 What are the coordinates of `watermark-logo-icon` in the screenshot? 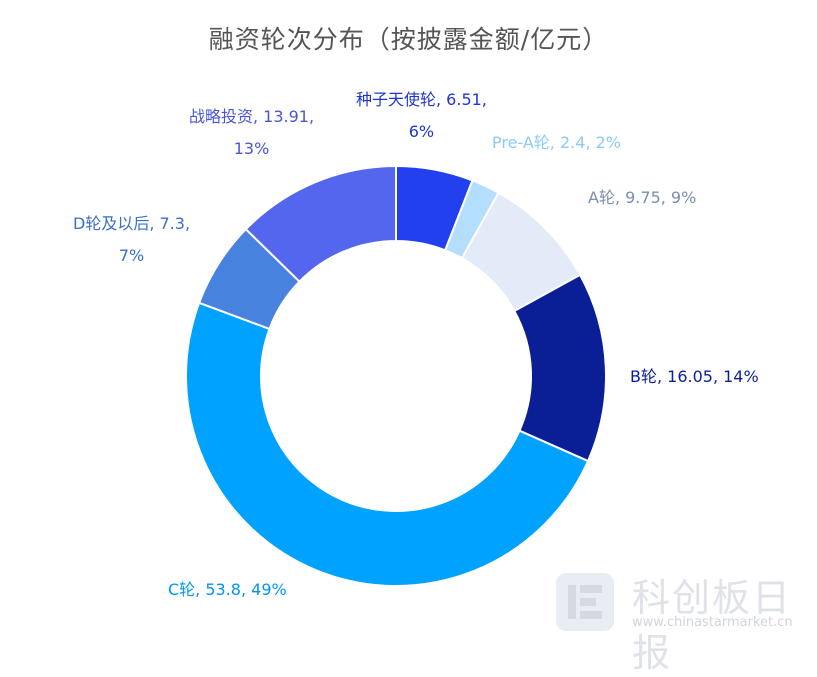 It's located at (585, 602).